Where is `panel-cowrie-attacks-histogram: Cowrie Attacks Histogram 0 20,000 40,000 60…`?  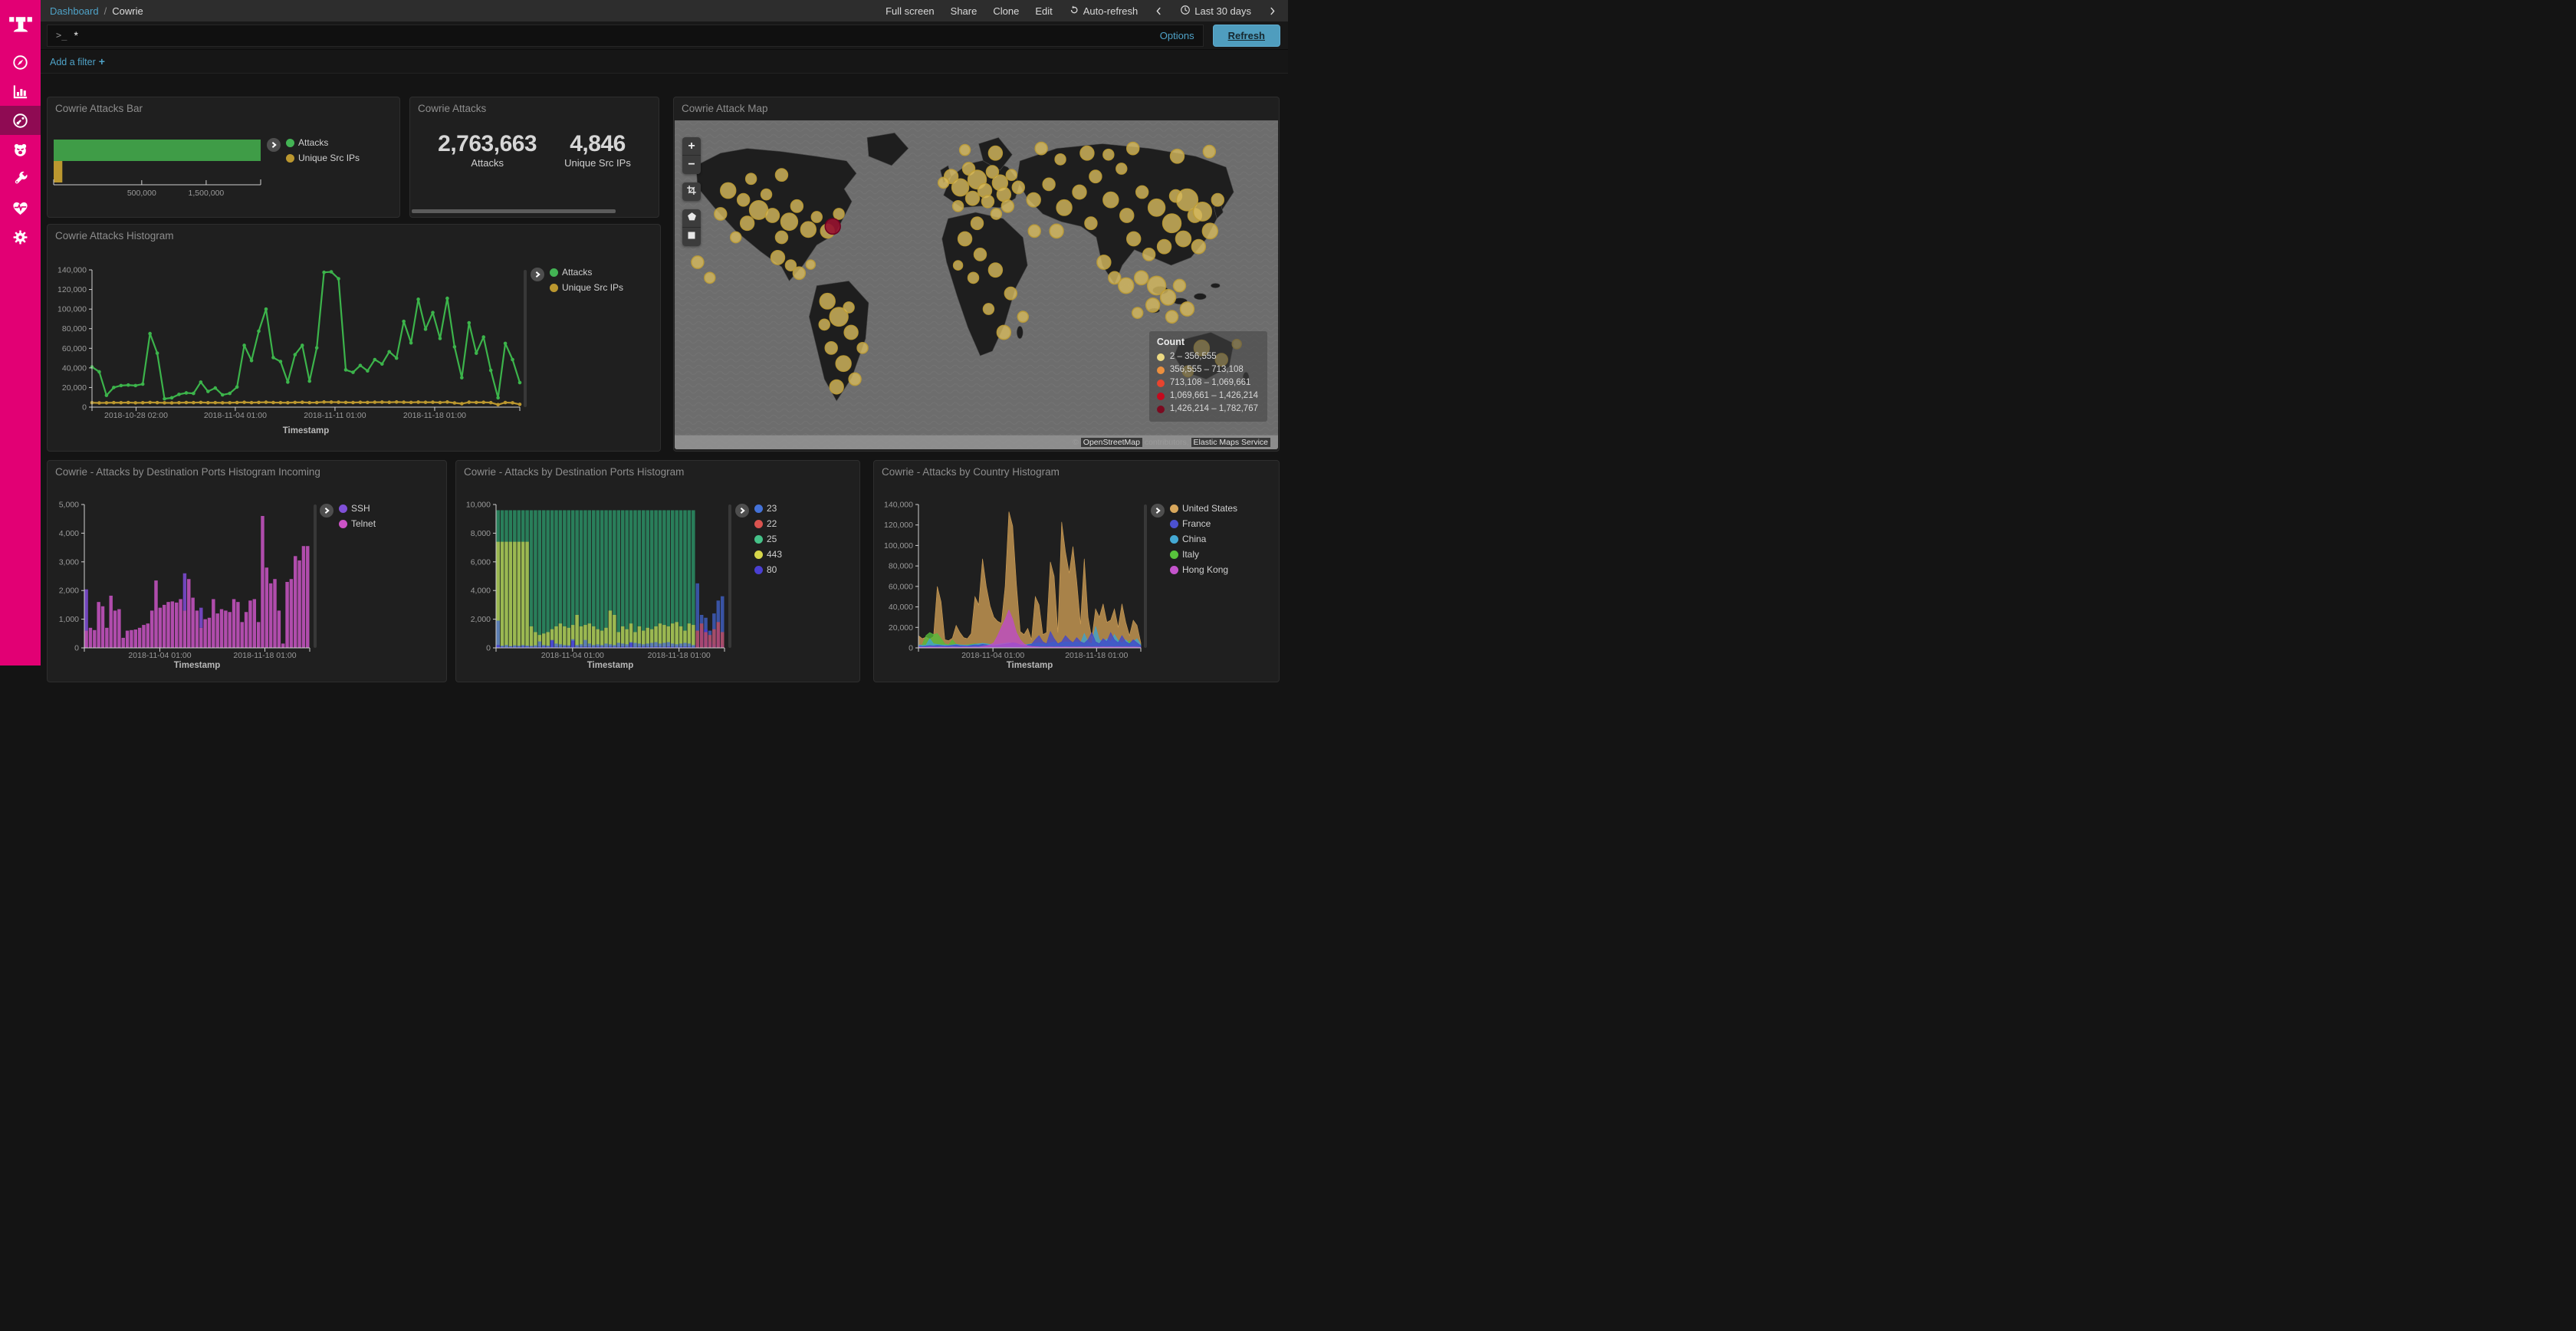
panel-cowrie-attacks-histogram: Cowrie Attacks Histogram 0 20,000 40,000 60… is located at coordinates (354, 338).